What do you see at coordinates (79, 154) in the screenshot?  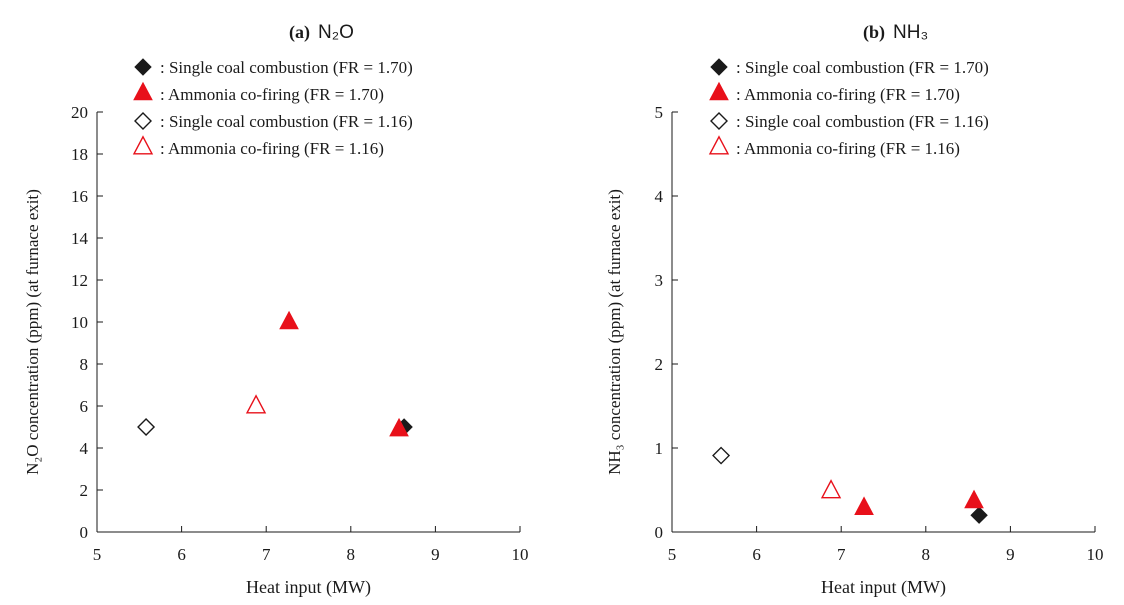 I see `y-tick-label: 18` at bounding box center [79, 154].